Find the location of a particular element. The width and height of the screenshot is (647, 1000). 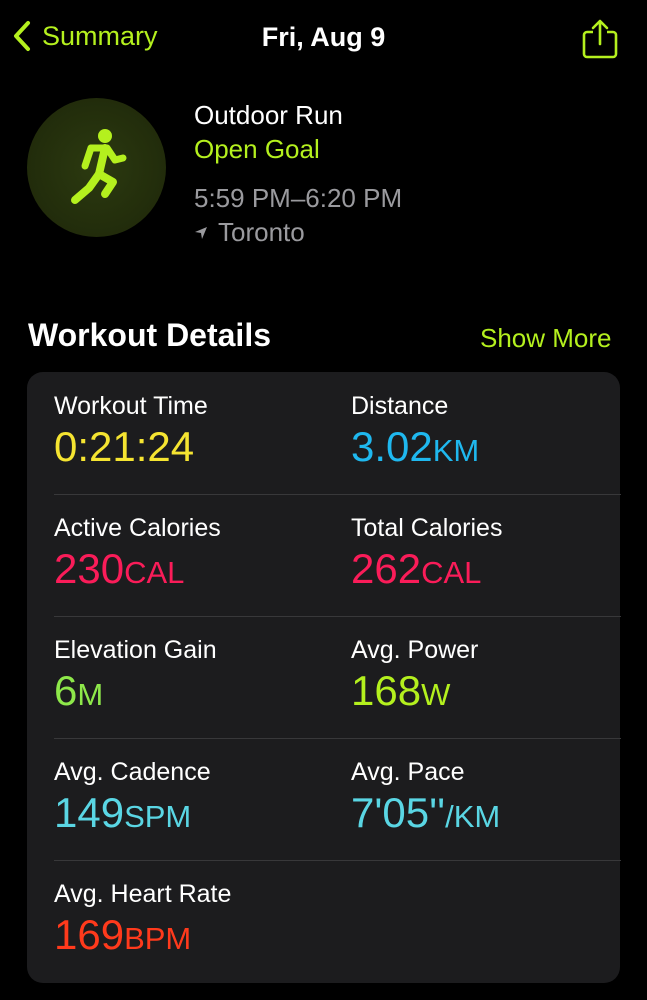

metric-label: Active Calories is located at coordinates (137, 528).